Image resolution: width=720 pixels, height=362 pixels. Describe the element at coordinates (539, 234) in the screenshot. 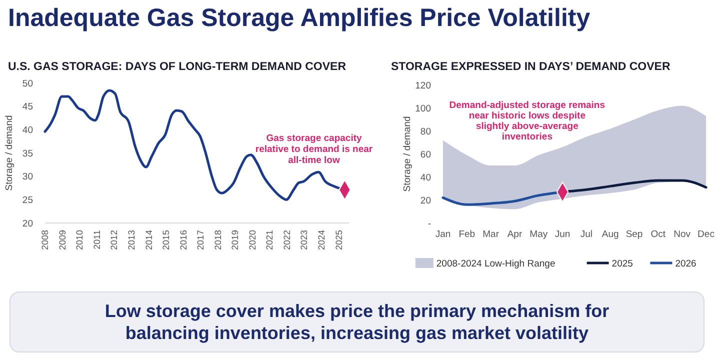

I see `x-tick-label: May` at that location.